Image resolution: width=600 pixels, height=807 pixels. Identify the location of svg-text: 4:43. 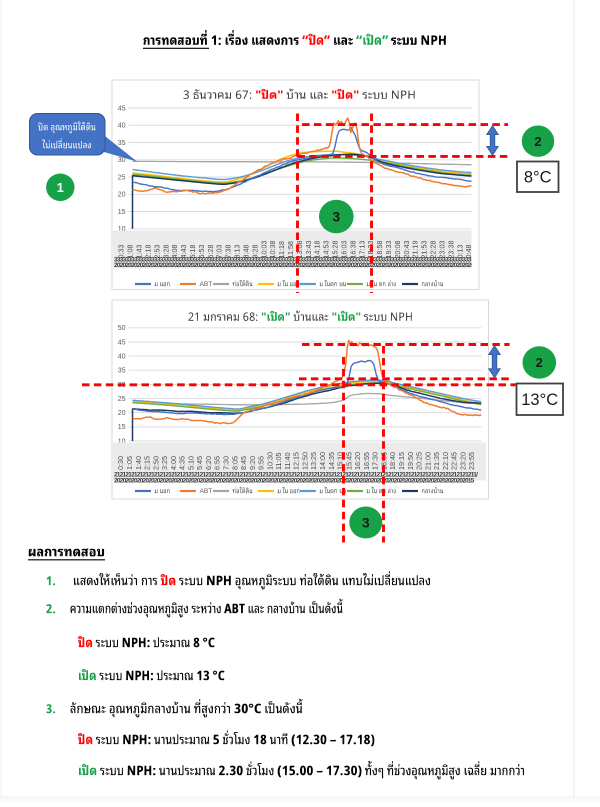
(183, 252).